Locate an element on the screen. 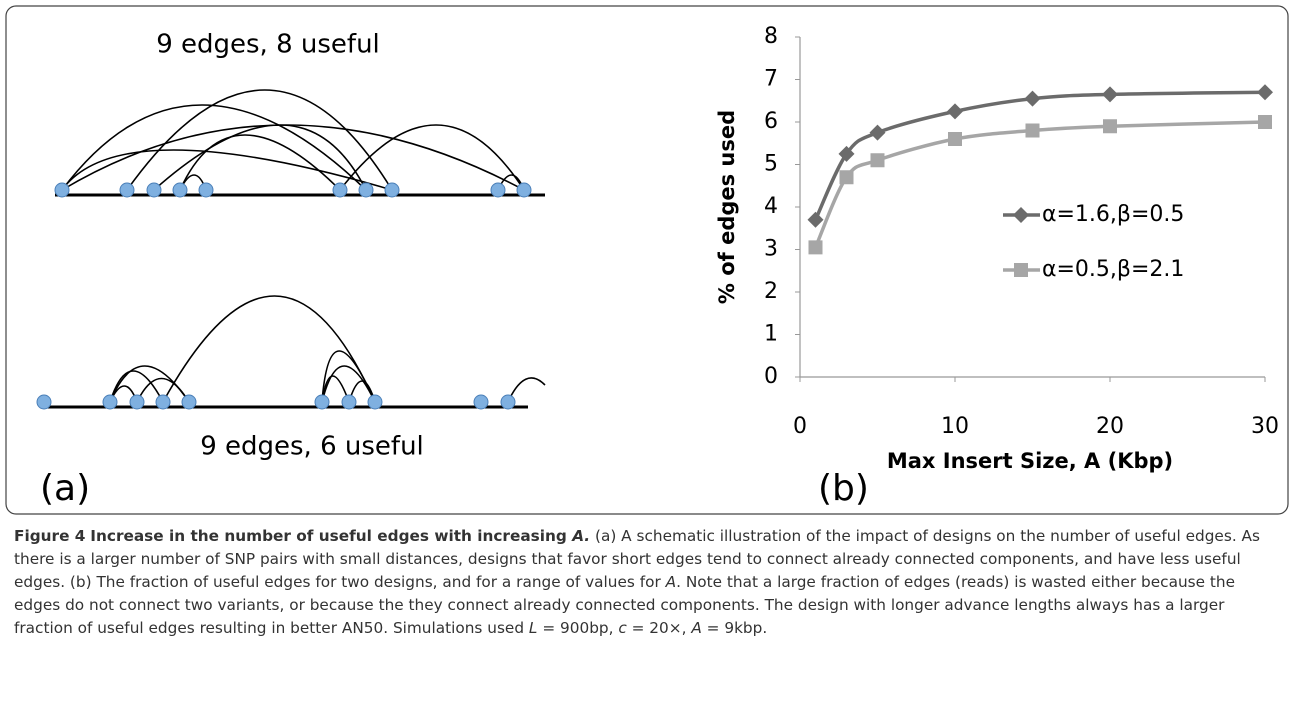  y-tick-label: 4 is located at coordinates (771, 206).